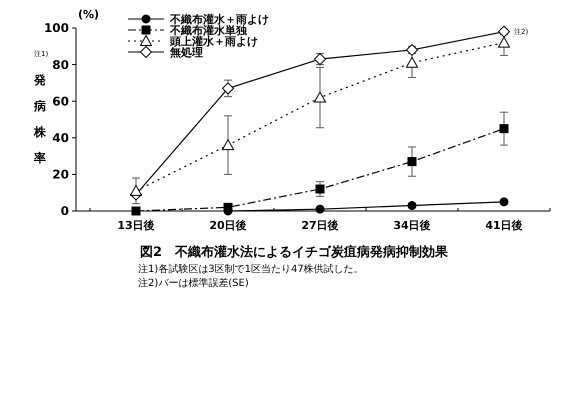 This screenshot has height=395, width=578. What do you see at coordinates (251, 269) in the screenshot?
I see `text: 注1)各試験区は3区制で1区当たり47株供試した。` at bounding box center [251, 269].